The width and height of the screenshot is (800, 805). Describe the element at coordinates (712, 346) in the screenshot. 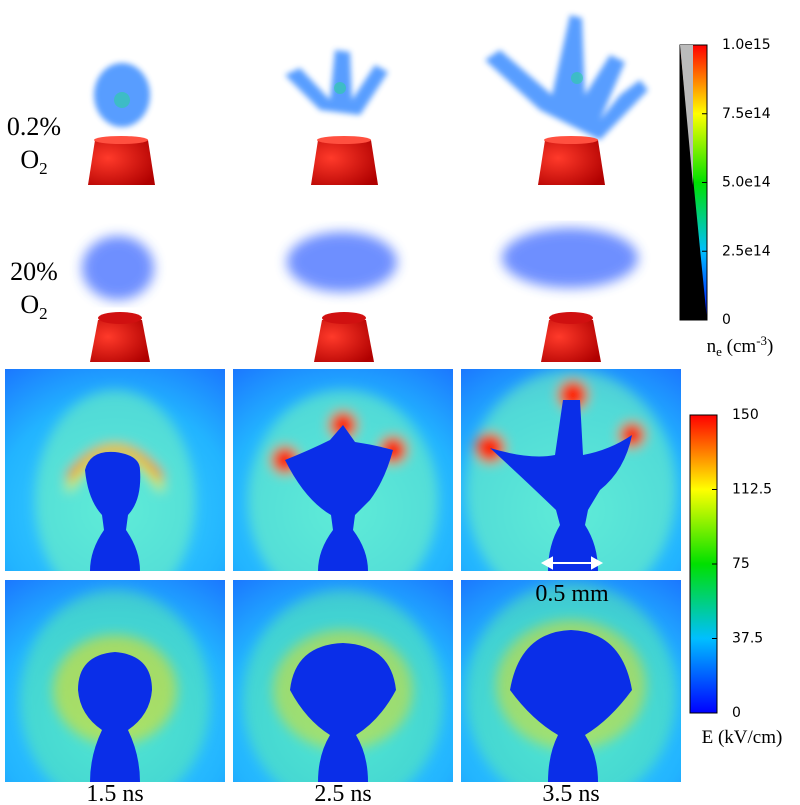

I see `symbol: n` at that location.